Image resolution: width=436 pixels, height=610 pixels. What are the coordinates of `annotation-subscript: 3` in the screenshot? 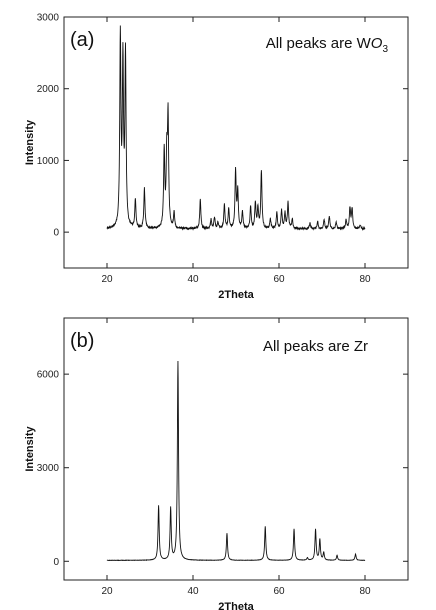 It's located at (385, 49).